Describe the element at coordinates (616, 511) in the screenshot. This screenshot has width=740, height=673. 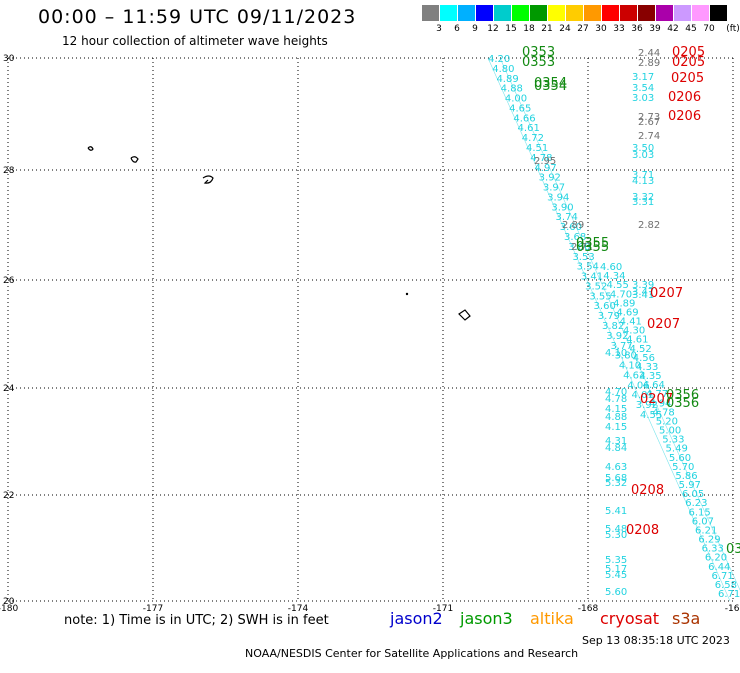
I see `swh-label-cyan: 5.41` at that location.